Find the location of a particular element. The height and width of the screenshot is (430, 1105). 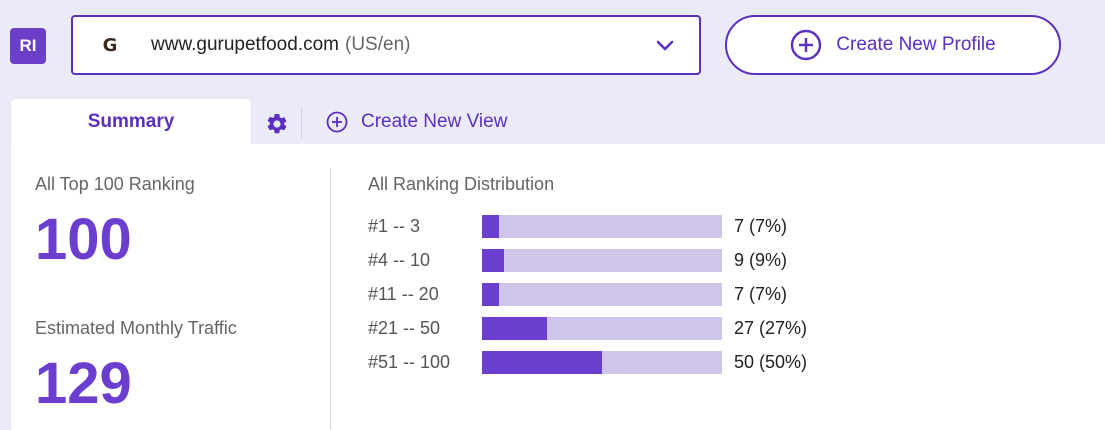

monthly-traffic-label: Estimated Monthly Traffic is located at coordinates (136, 328).